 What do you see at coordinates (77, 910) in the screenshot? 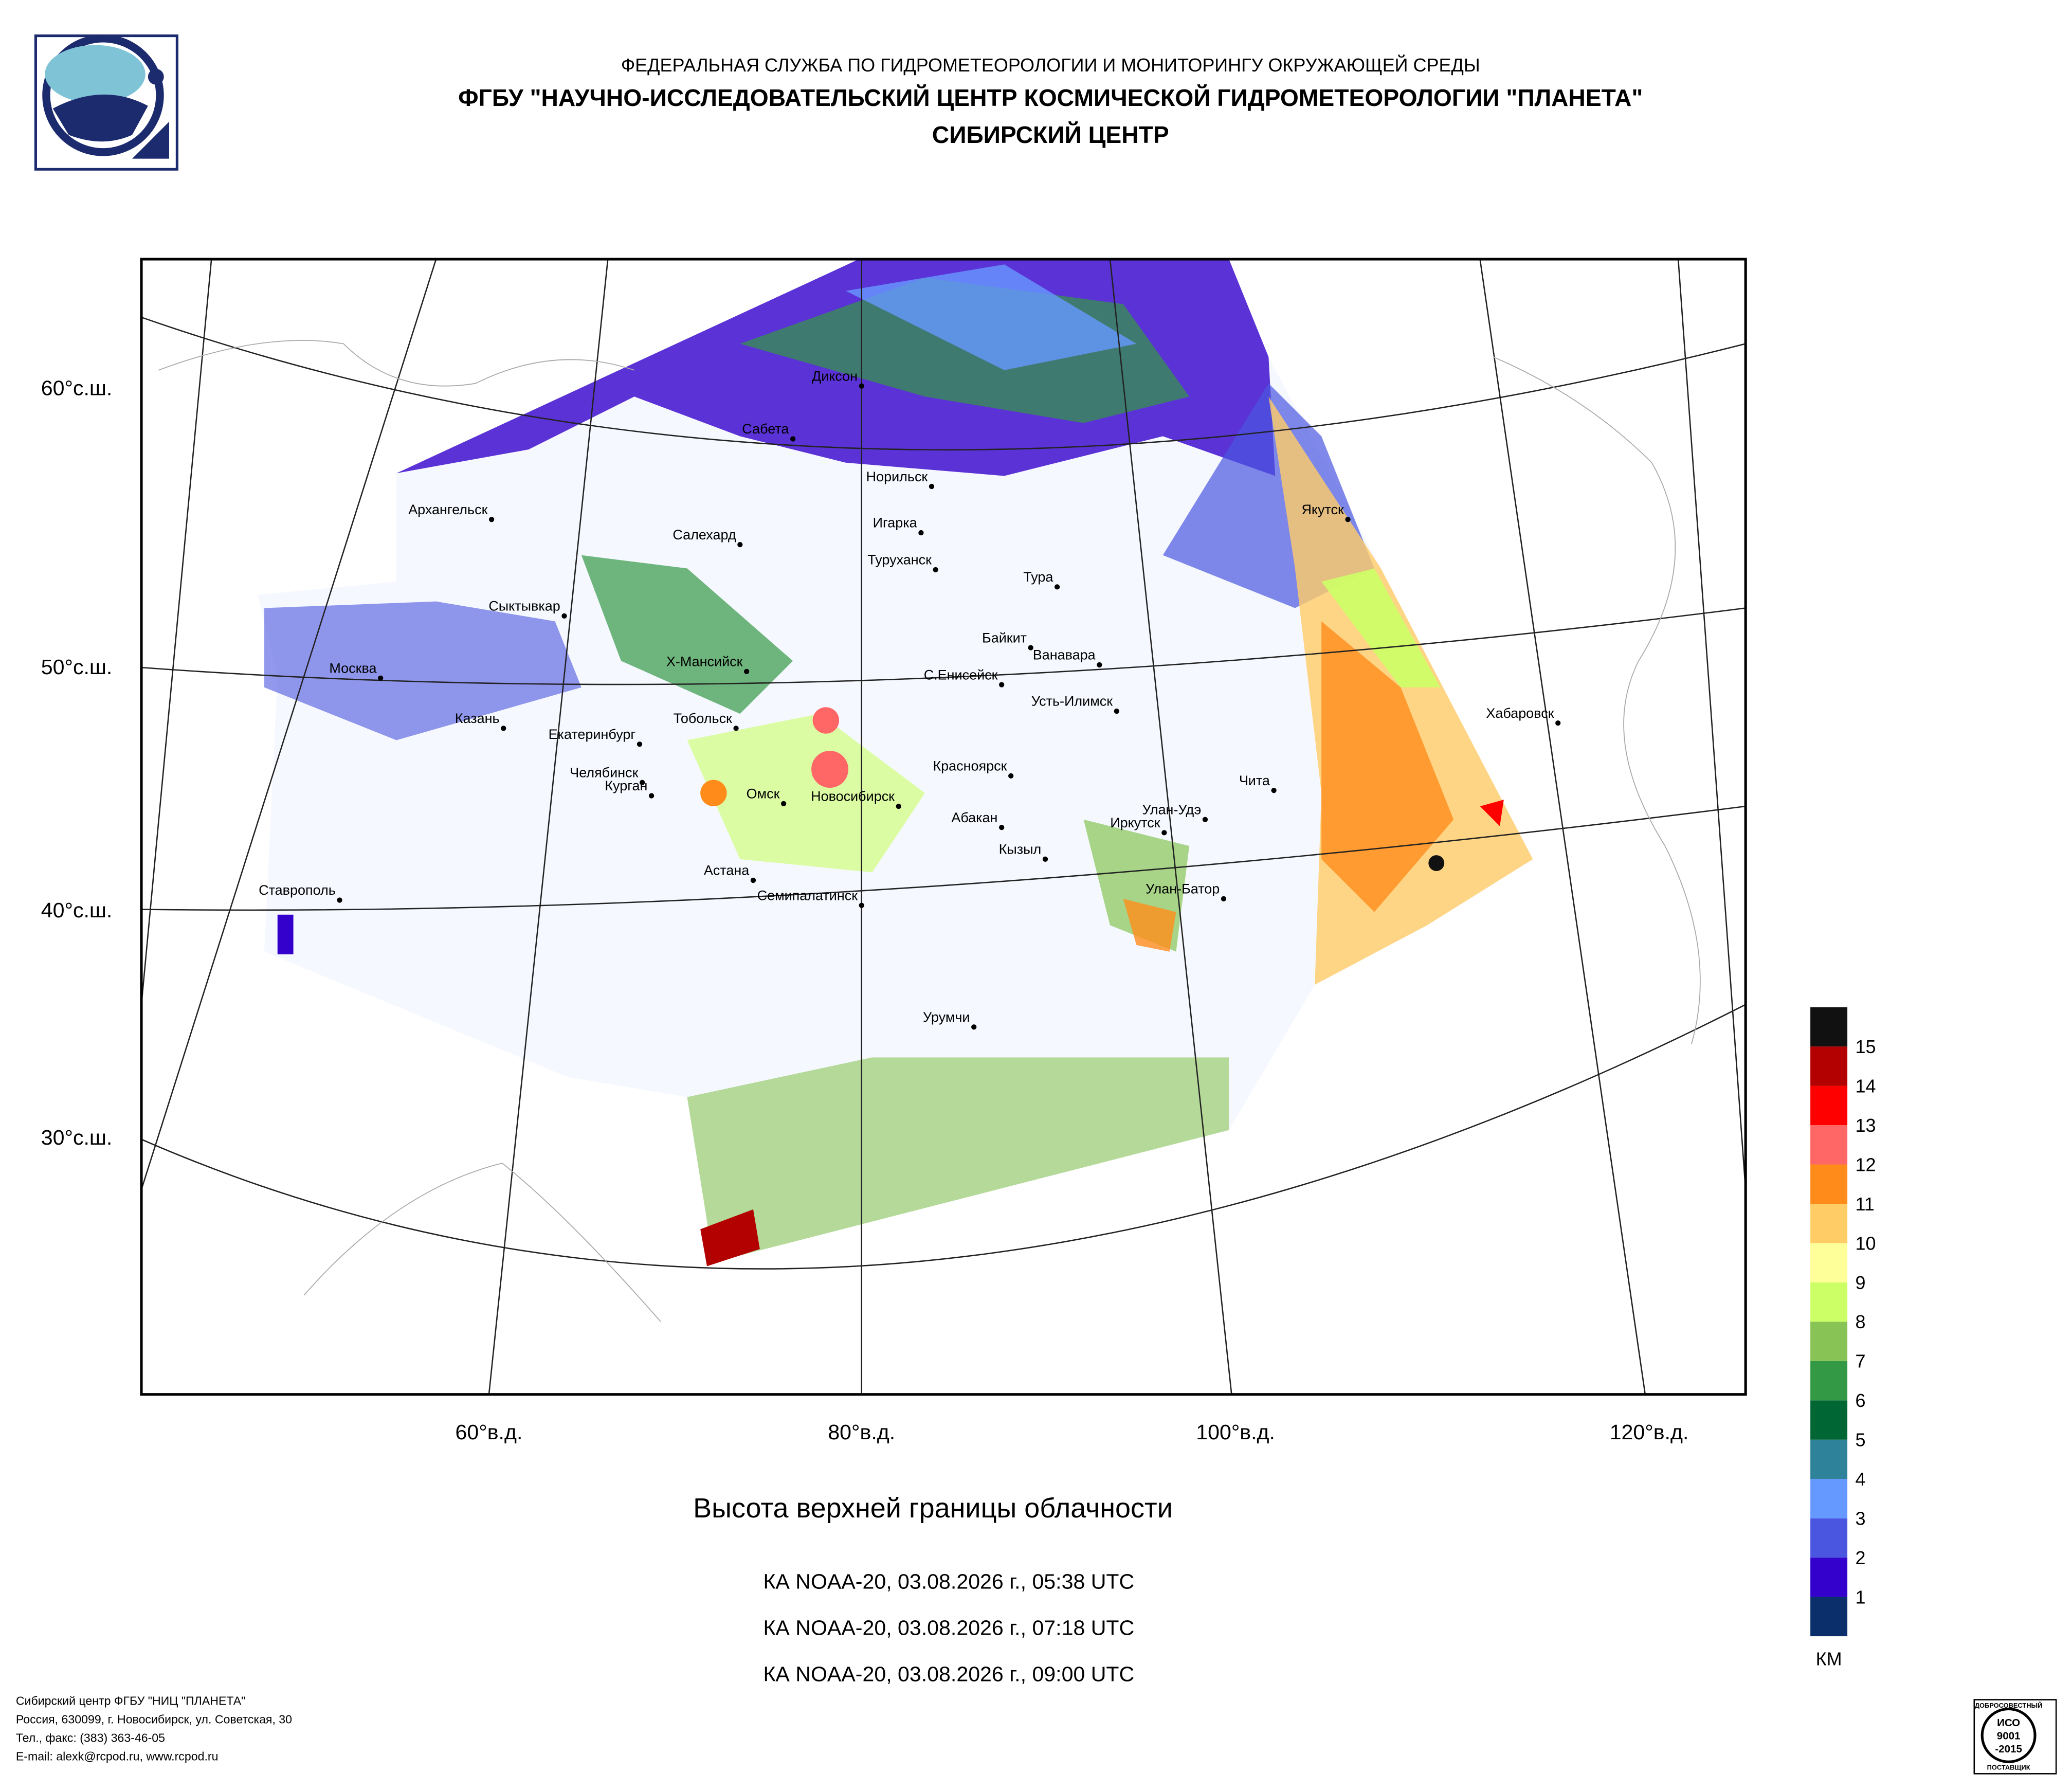
I see `lat-label: 40°с.ш.` at bounding box center [77, 910].